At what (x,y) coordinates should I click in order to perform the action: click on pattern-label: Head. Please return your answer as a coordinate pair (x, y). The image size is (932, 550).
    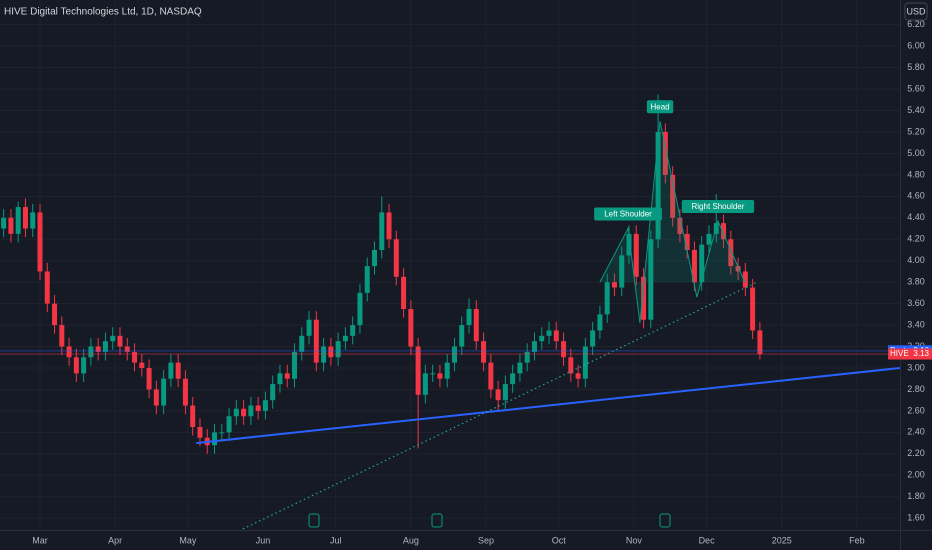
    Looking at the image, I should click on (659, 106).